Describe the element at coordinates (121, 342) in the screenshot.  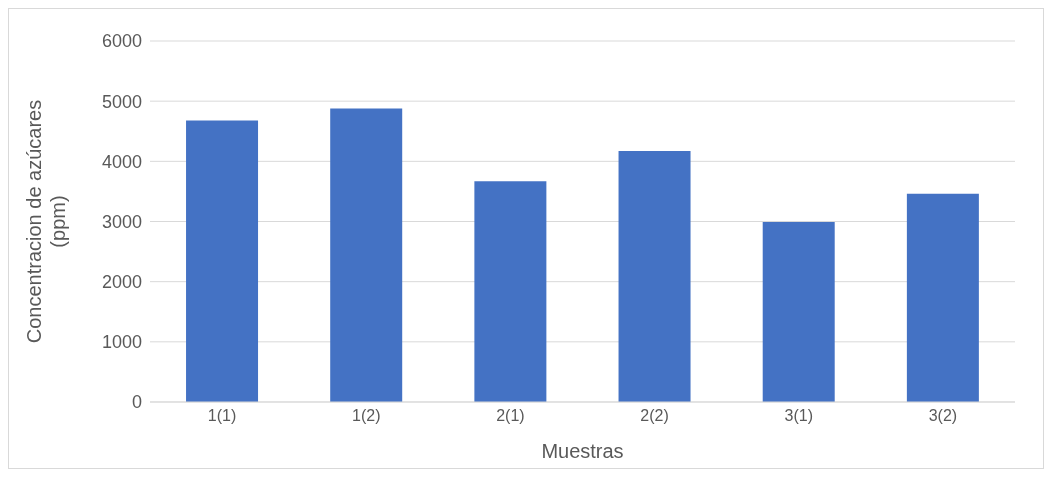
I see `y-tick-label: 1000` at that location.